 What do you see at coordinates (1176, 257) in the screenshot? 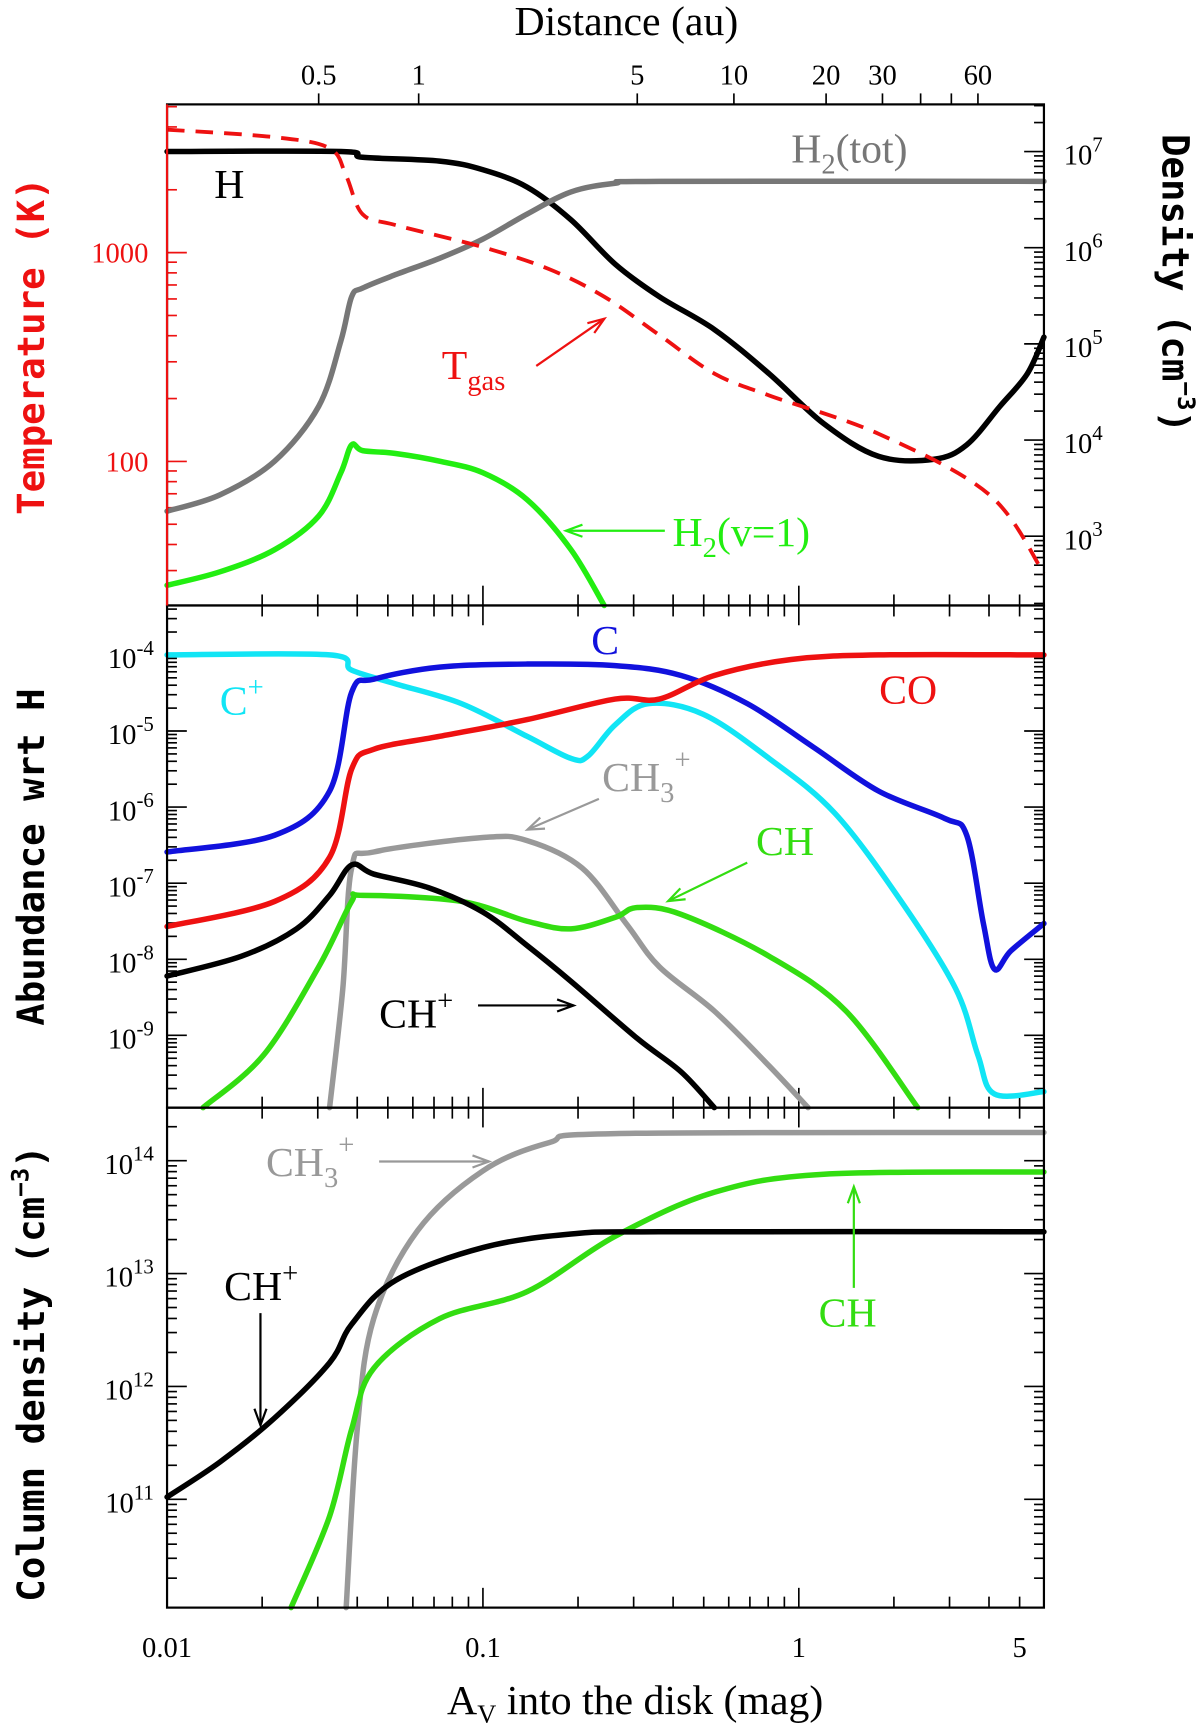
I see `density-title-main: Density (cm` at bounding box center [1176, 257].